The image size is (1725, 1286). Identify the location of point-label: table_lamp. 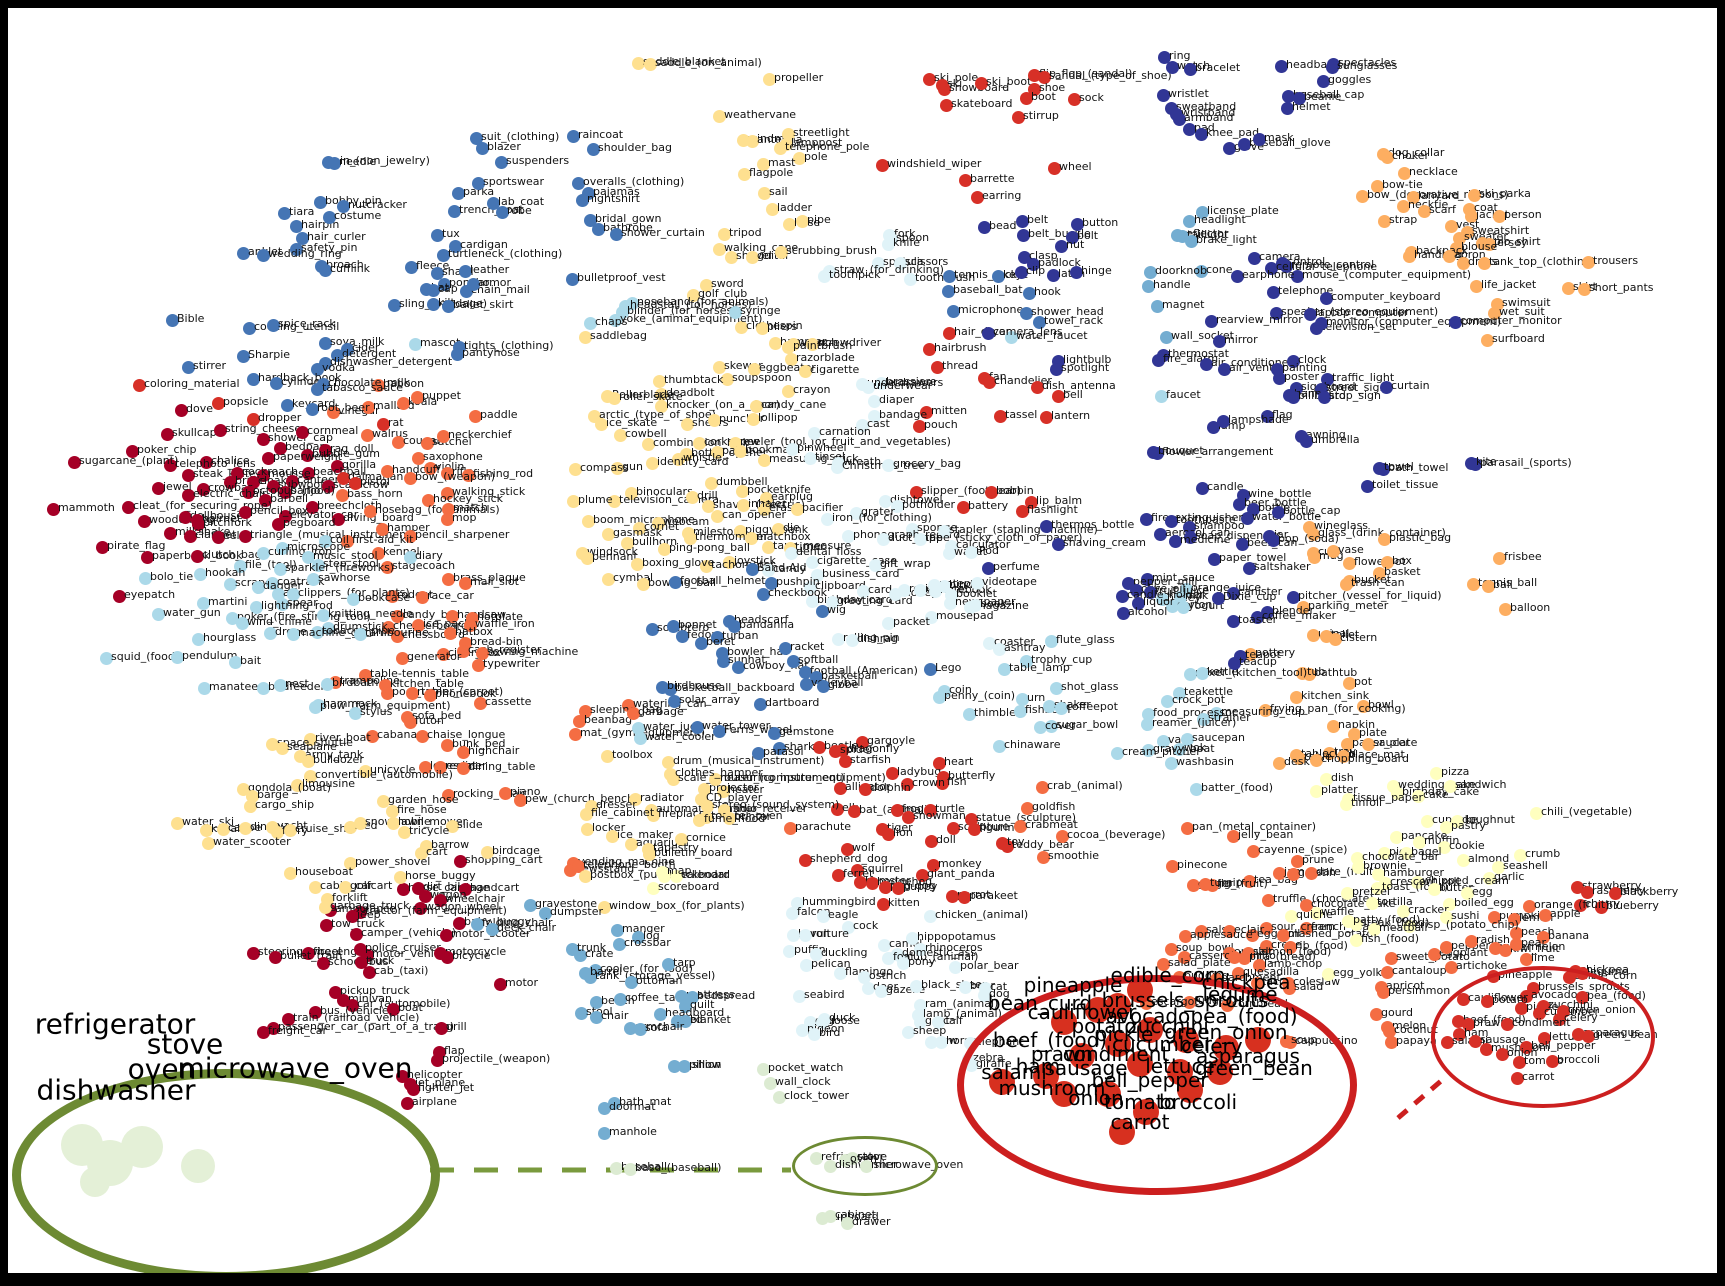
(1039, 667).